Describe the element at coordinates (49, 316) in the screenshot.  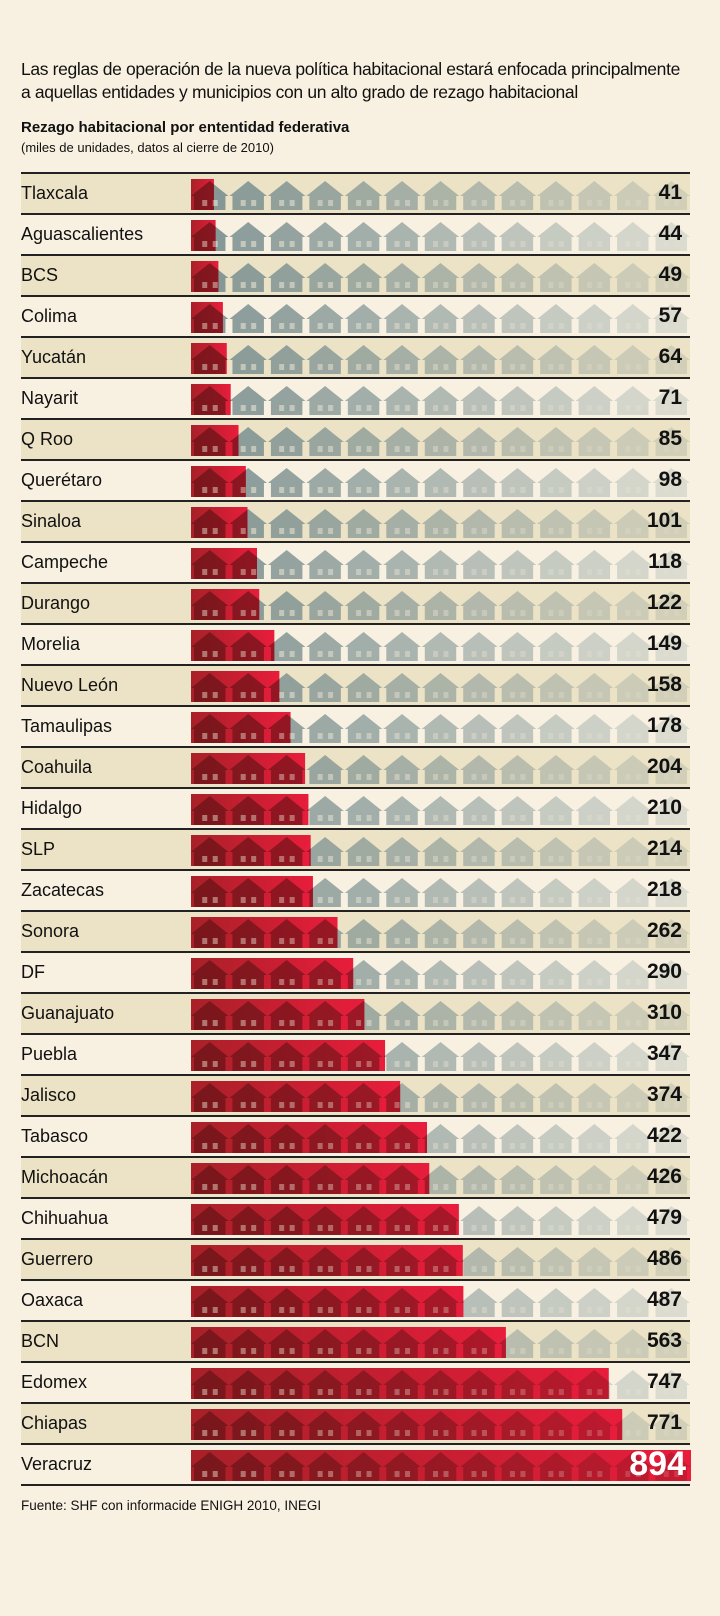
I see `row-label: Colima` at that location.